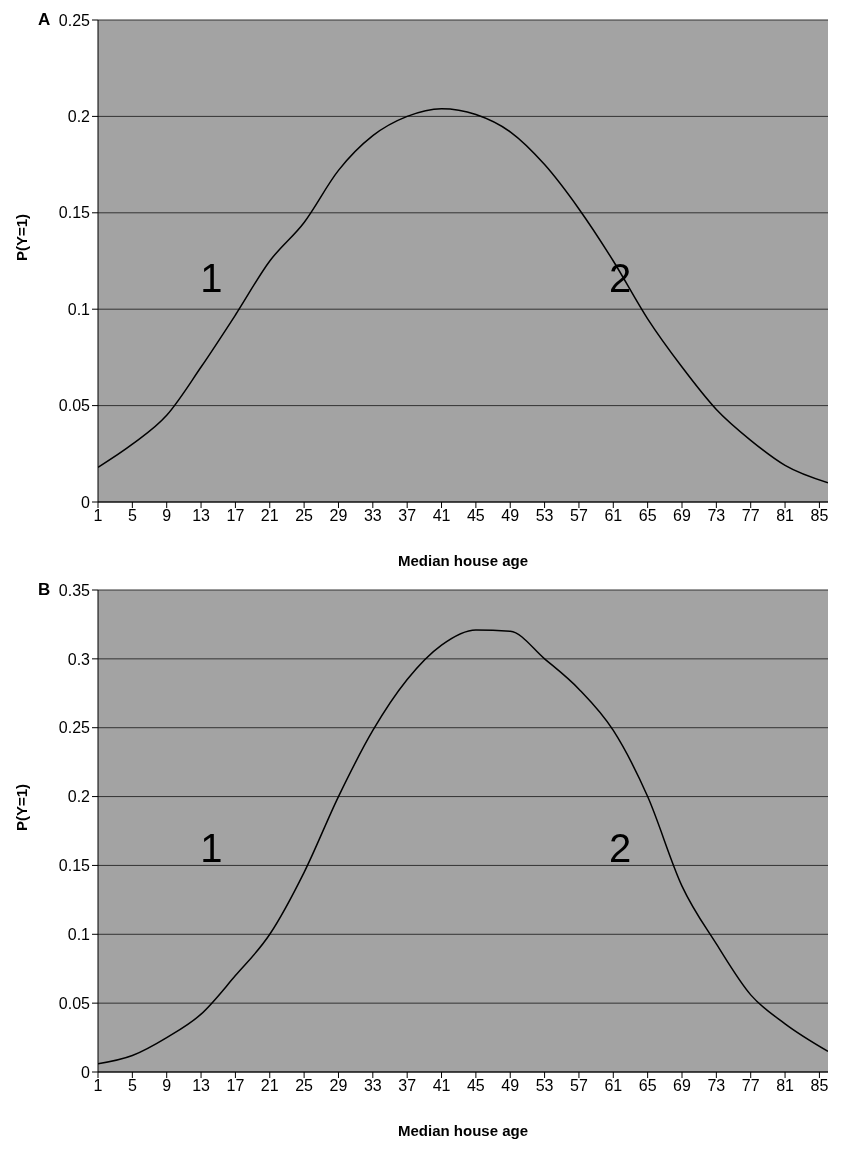 This screenshot has height=1175, width=844. What do you see at coordinates (44, 20) in the screenshot?
I see `chart-title: A` at bounding box center [44, 20].